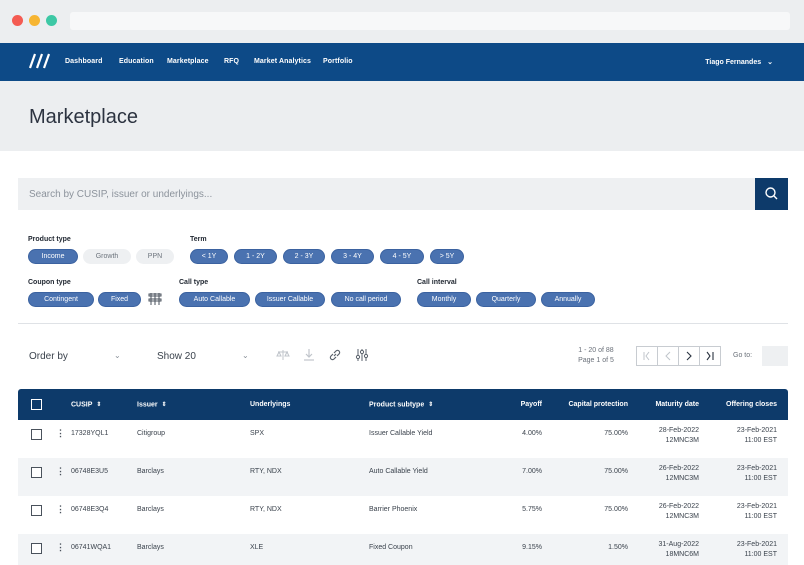 The width and height of the screenshot is (804, 565). I want to click on show-count-select: Show 20, so click(176, 356).